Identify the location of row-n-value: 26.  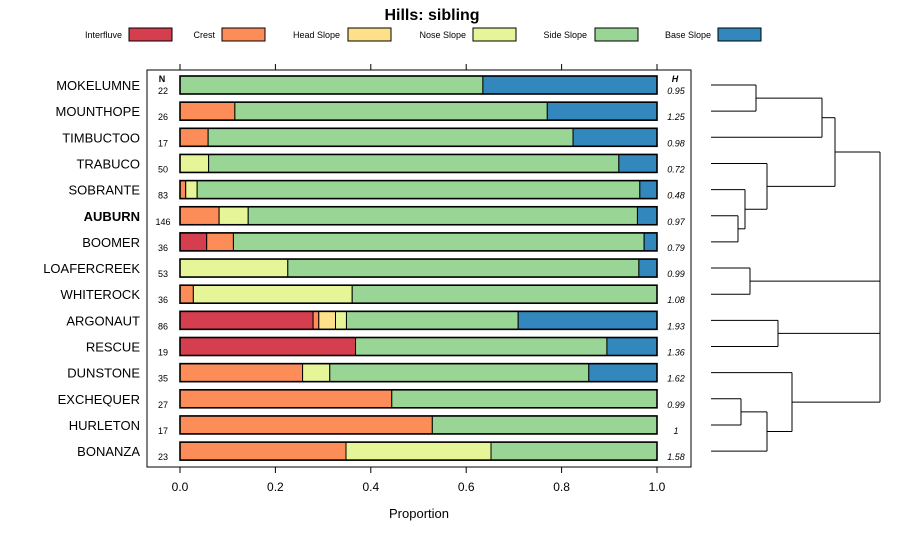
(163, 117).